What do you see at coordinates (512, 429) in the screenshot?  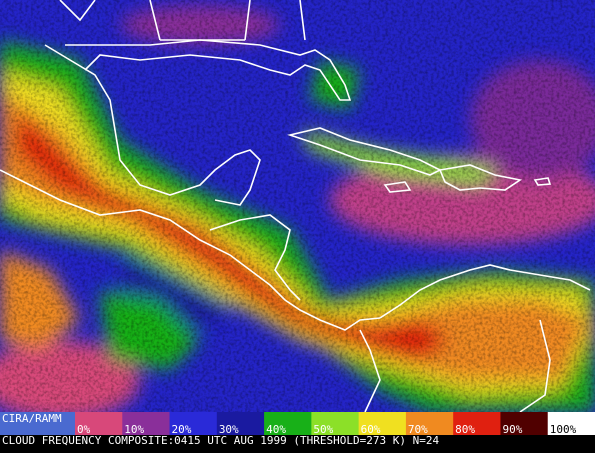 I see `legend-label: 90%` at bounding box center [512, 429].